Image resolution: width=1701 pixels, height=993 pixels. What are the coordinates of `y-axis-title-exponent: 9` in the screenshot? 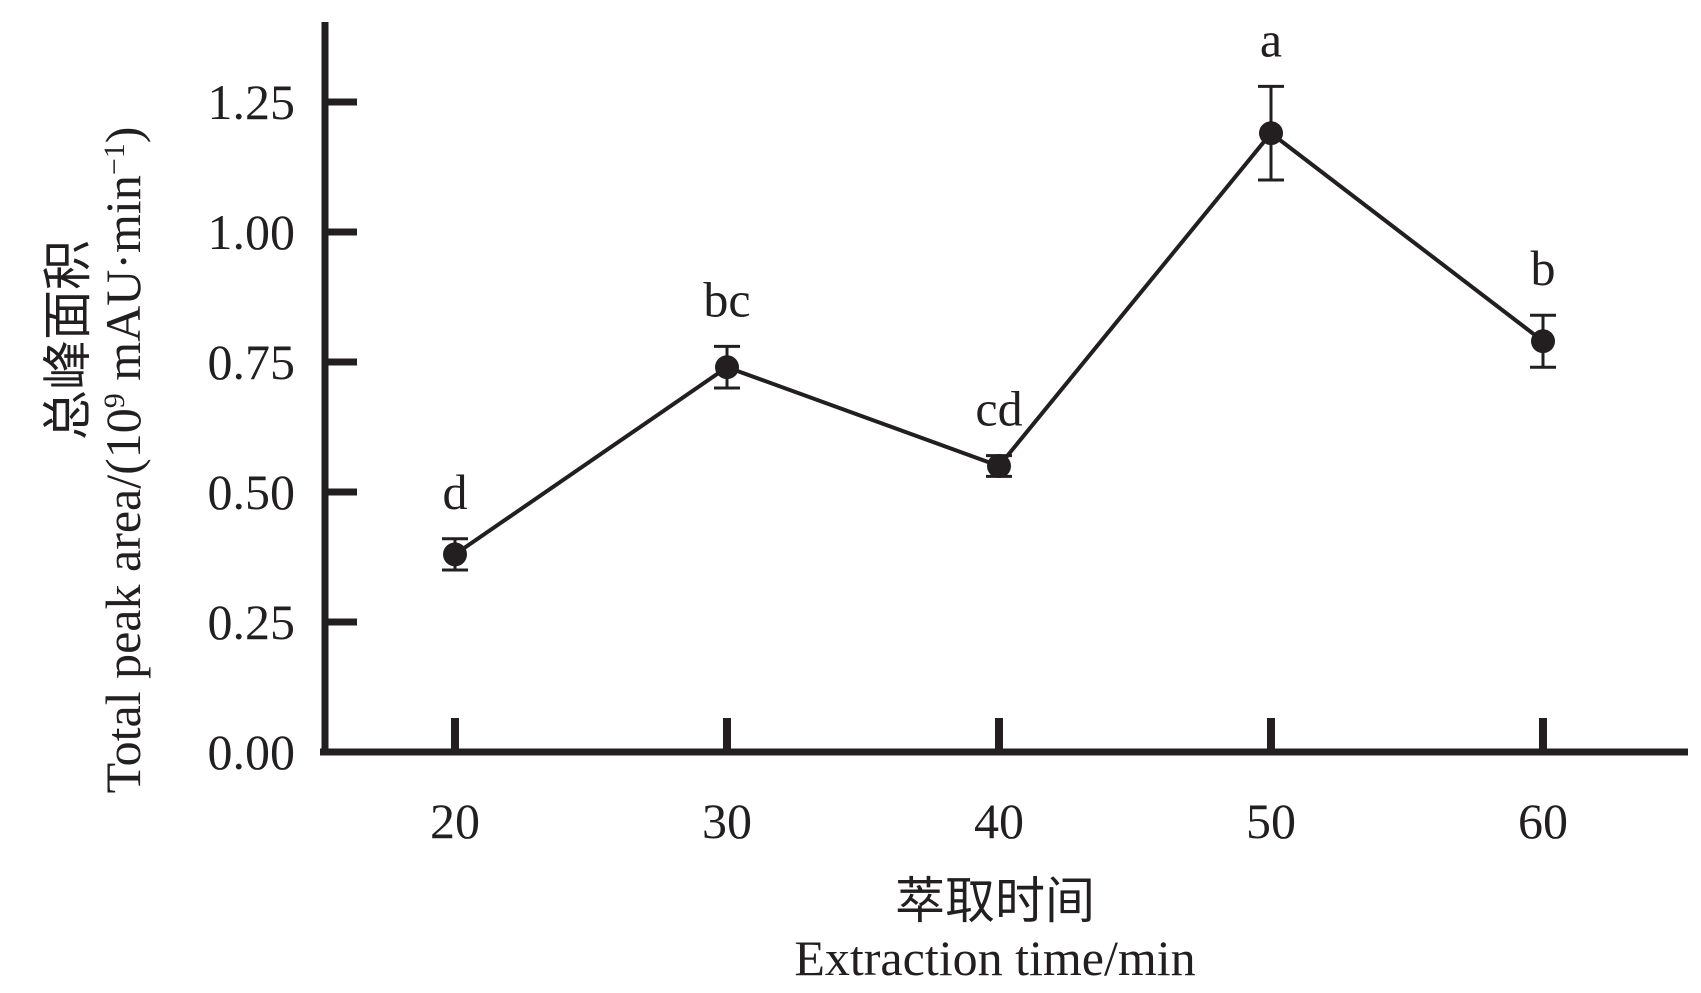 It's located at (114, 400).